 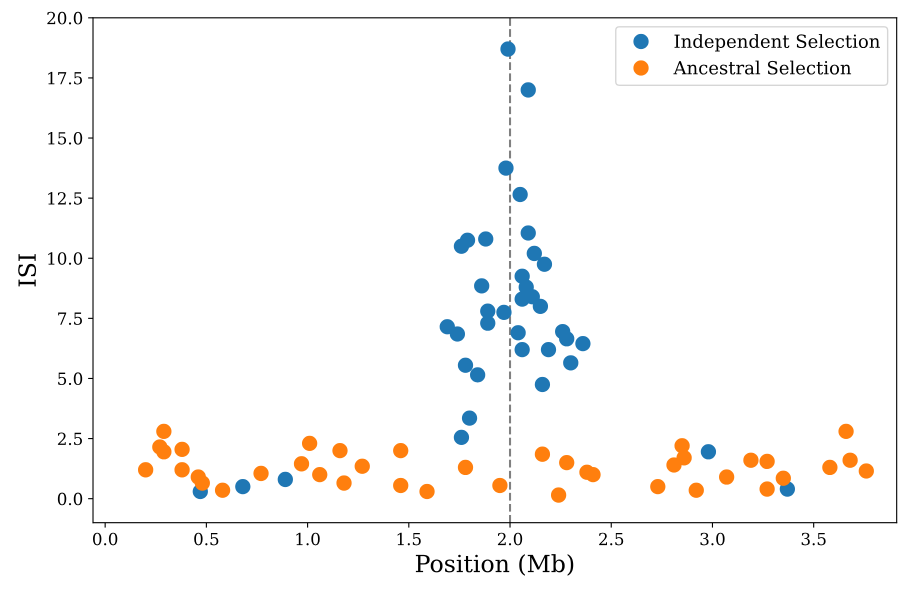 What do you see at coordinates (510, 539) in the screenshot?
I see `x-tick-label: 2.0` at bounding box center [510, 539].